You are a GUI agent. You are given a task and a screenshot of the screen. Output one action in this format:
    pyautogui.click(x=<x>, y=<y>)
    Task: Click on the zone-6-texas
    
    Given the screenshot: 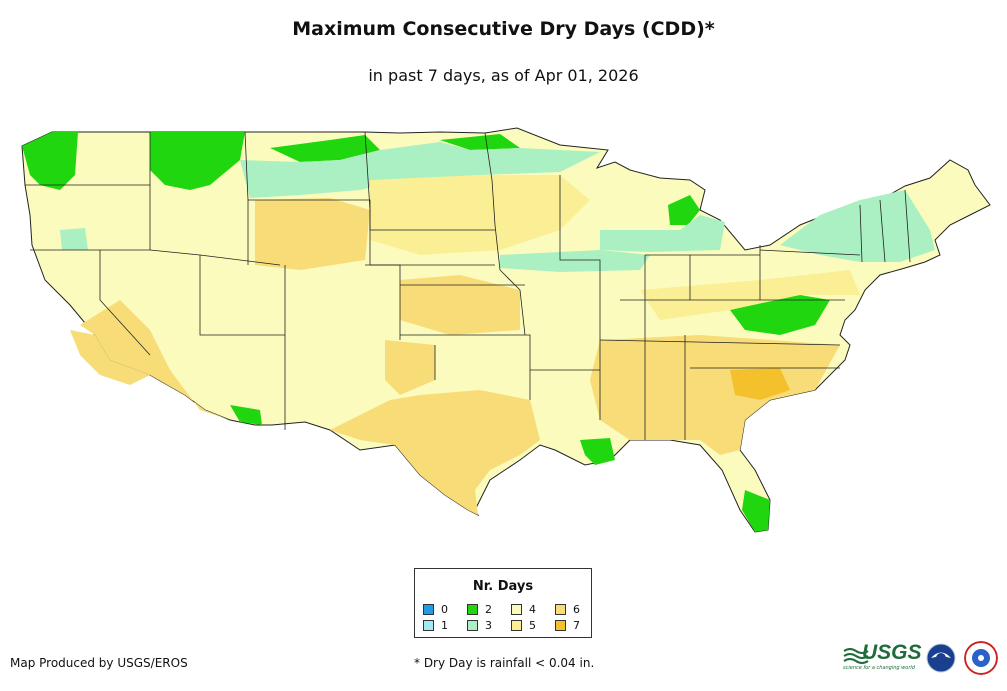 What is the action you would take?
    pyautogui.click(x=435, y=452)
    